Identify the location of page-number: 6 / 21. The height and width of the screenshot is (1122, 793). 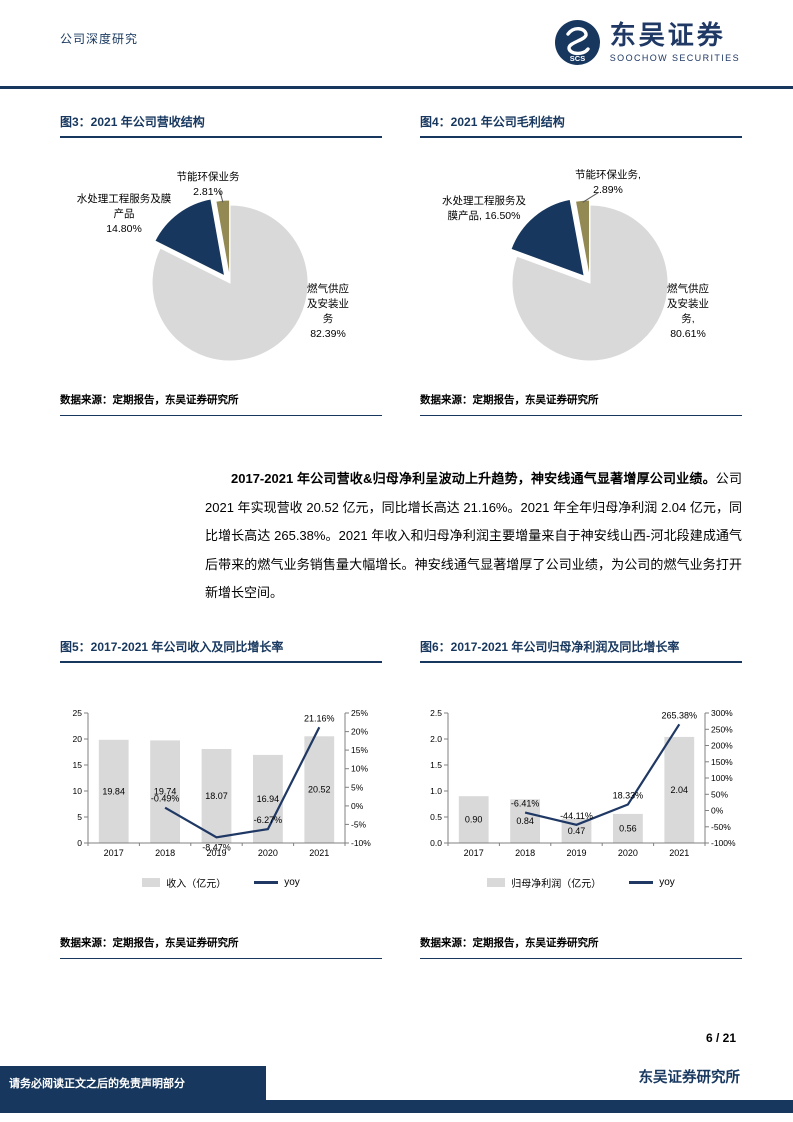
(720, 1038).